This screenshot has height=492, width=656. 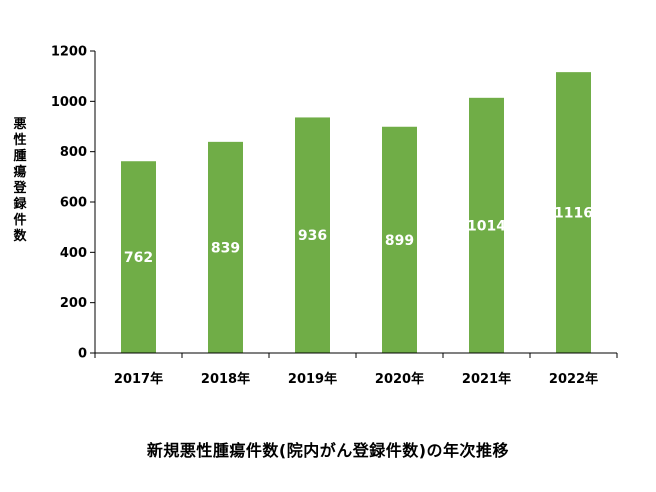 I want to click on data-label: 762, so click(x=138, y=258).